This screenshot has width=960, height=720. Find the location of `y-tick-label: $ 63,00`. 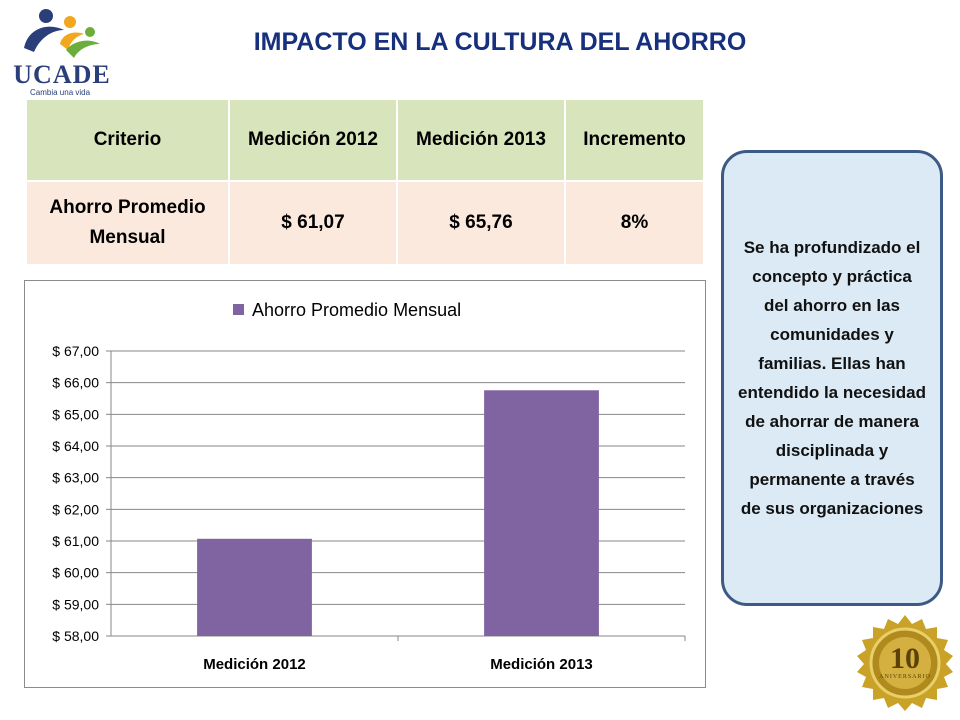

y-tick-label: $ 63,00 is located at coordinates (75, 478).